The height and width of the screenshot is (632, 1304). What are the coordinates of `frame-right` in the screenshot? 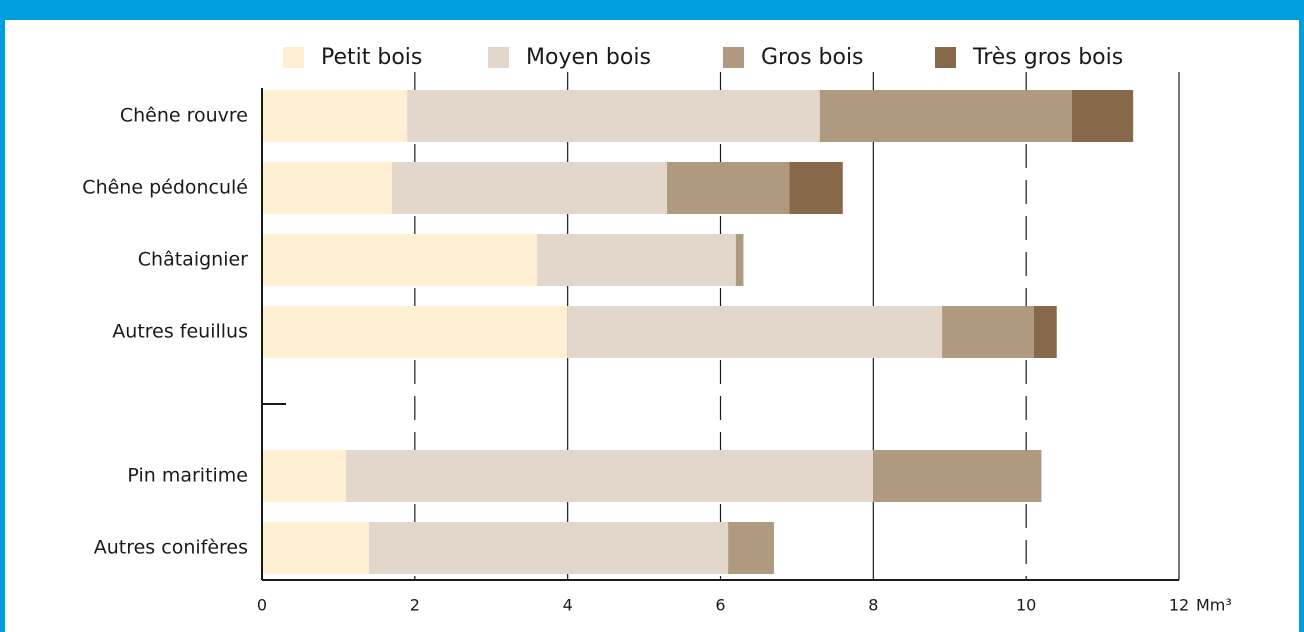 It's located at (1301, 316).